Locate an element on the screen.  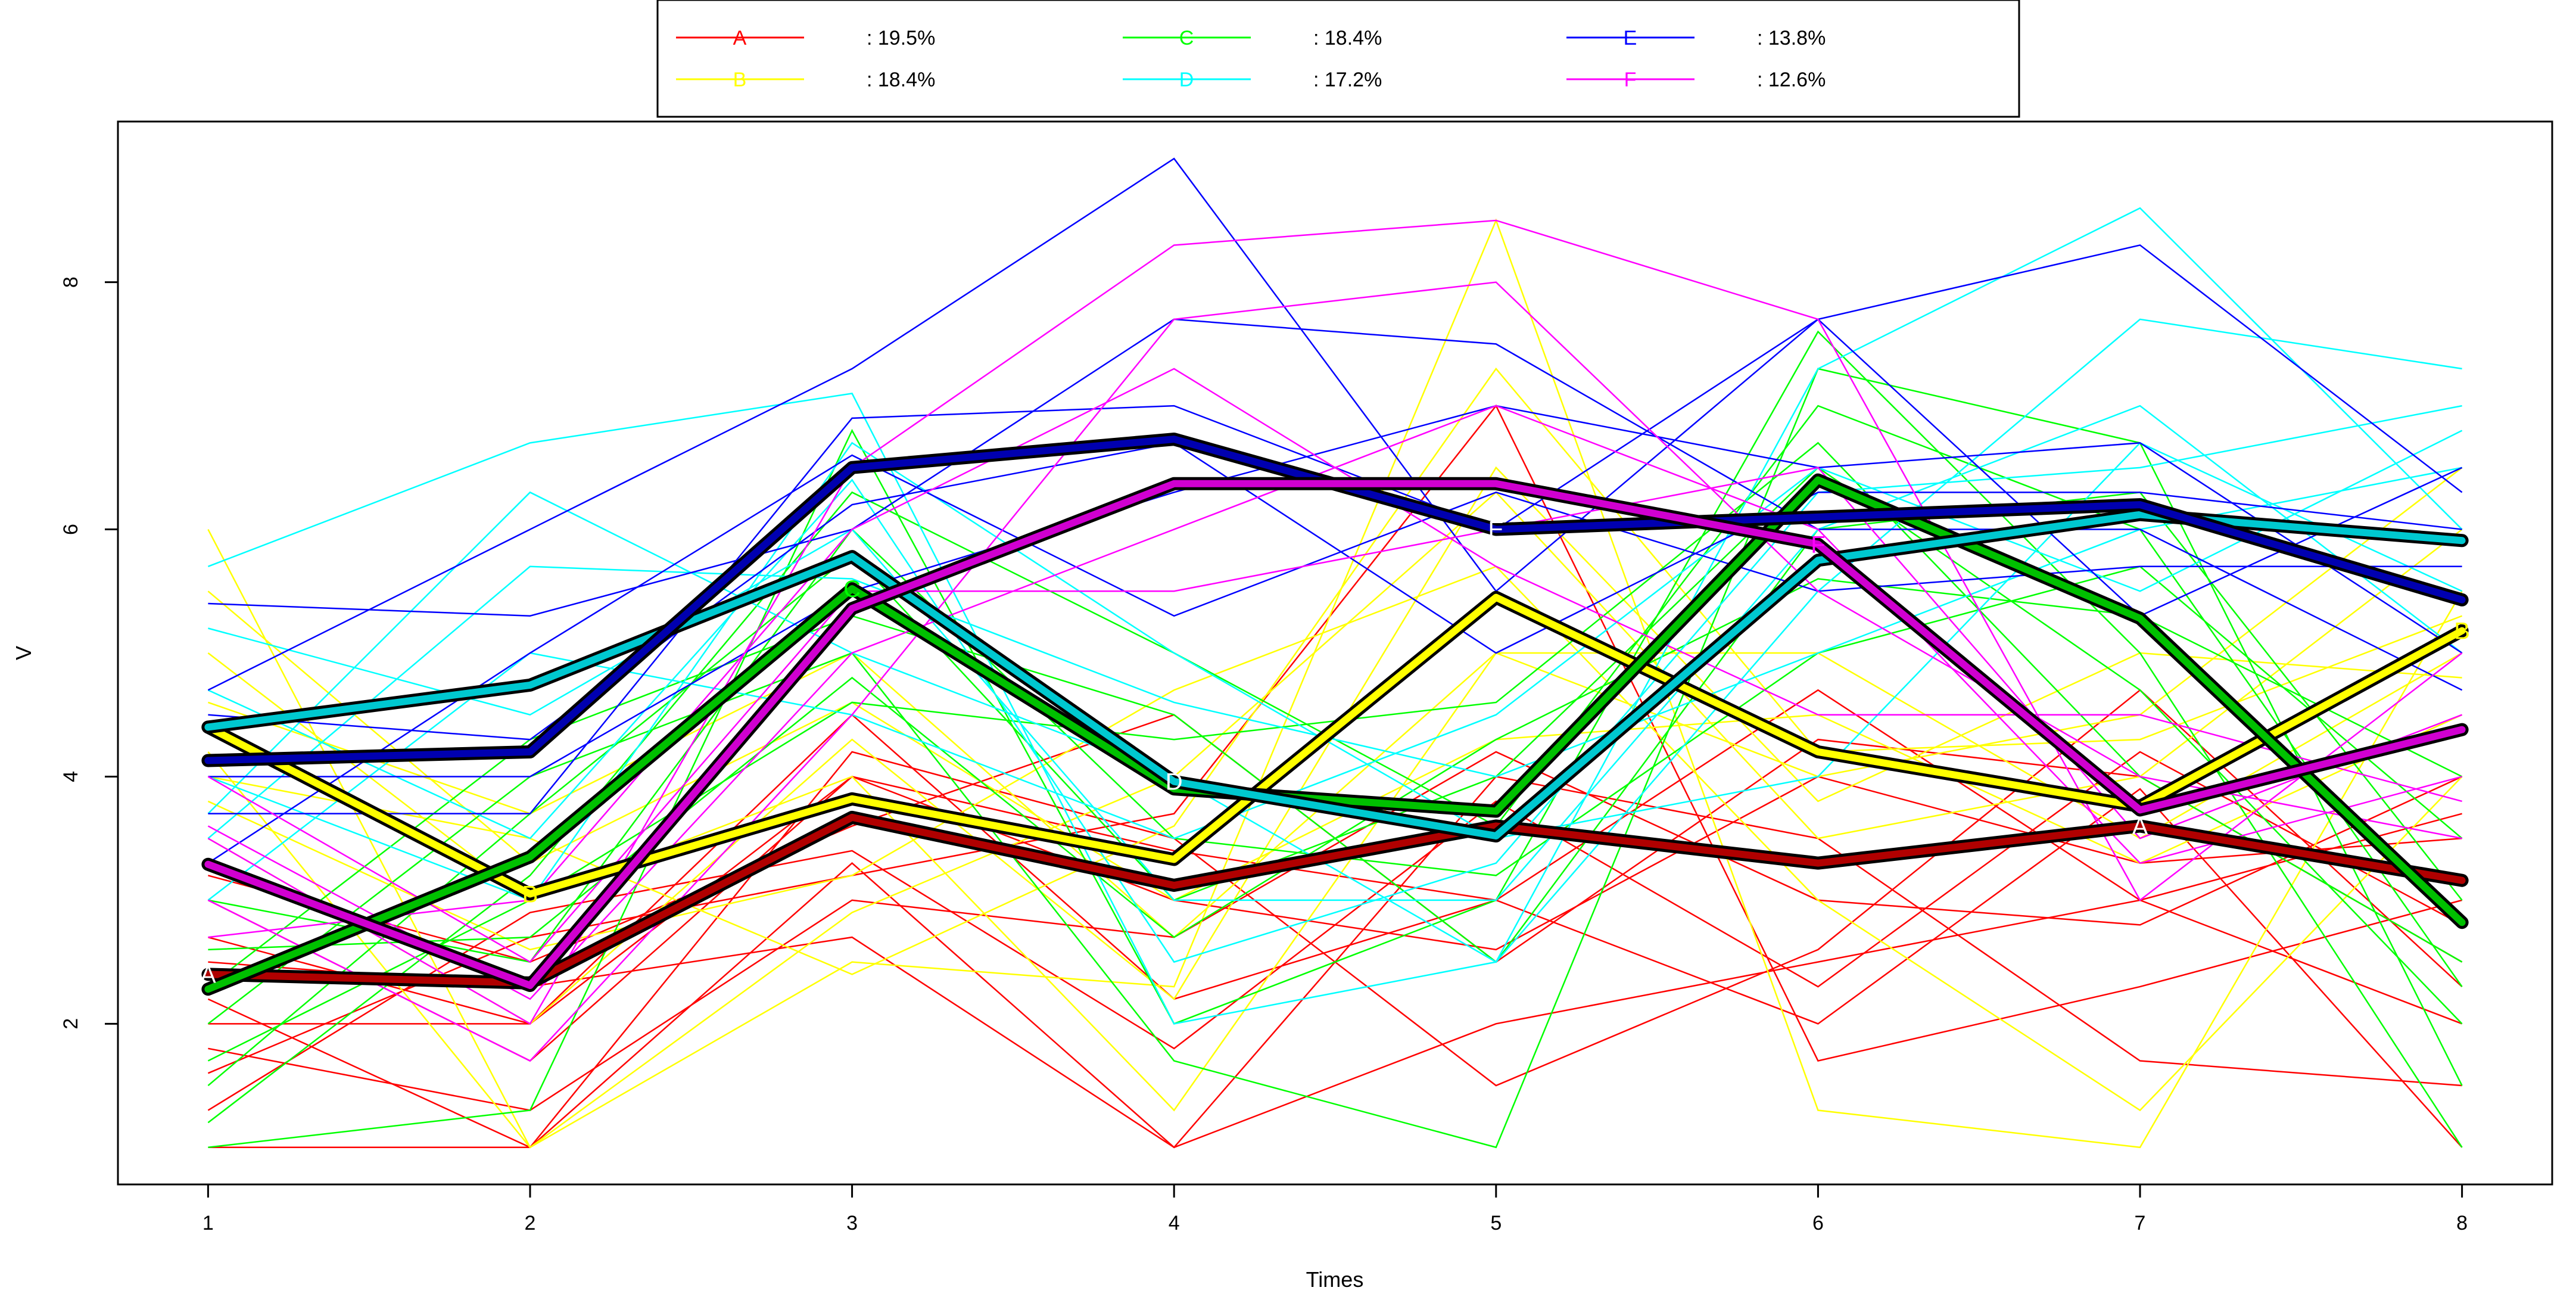
x-tick-label: 7 is located at coordinates (2140, 1223).